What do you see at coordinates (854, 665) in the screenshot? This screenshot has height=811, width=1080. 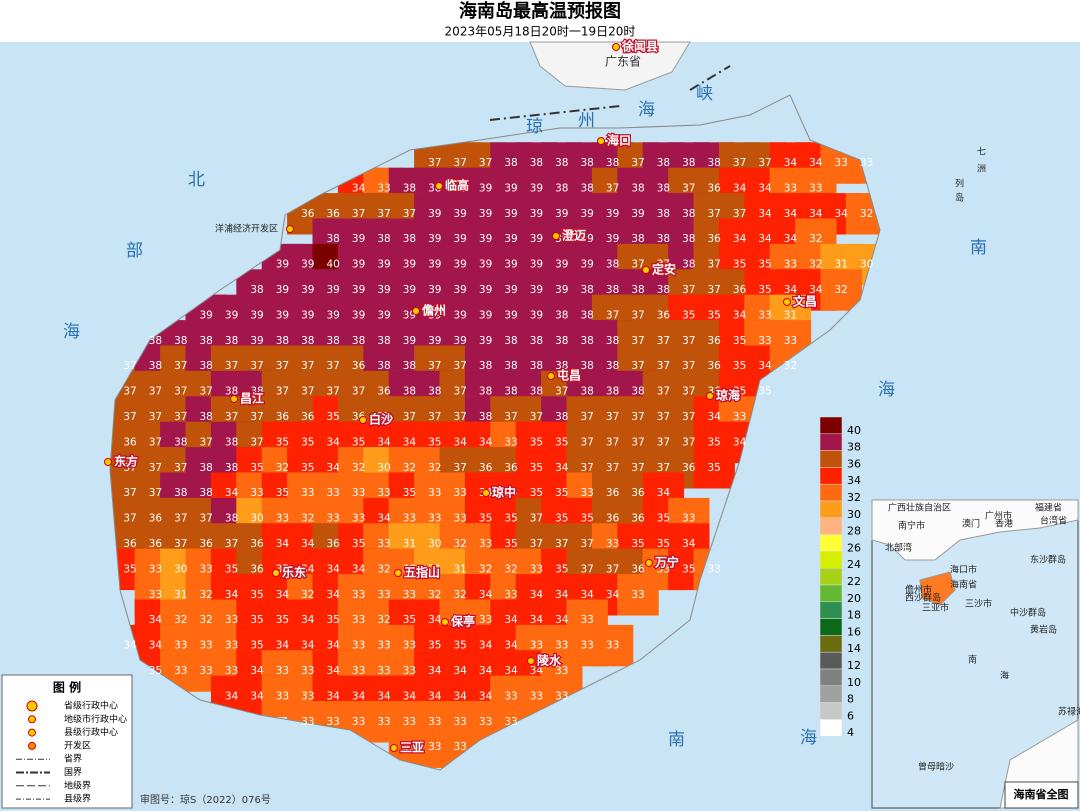 I see `scale-label: 12` at bounding box center [854, 665].